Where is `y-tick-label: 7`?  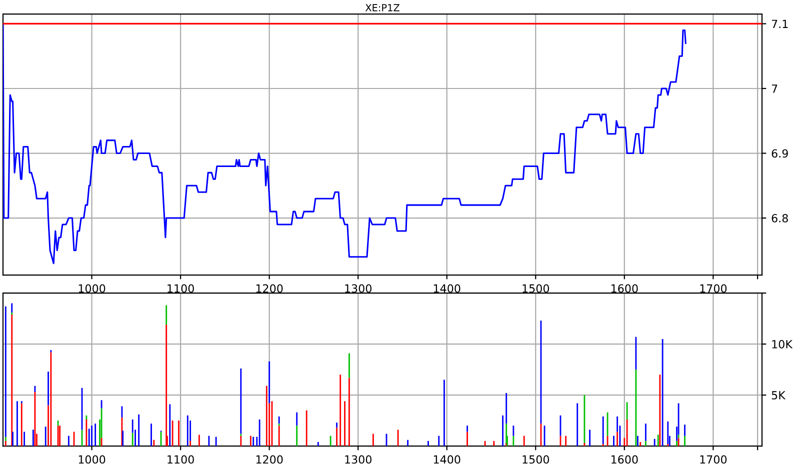
y-tick-label: 7 is located at coordinates (775, 88).